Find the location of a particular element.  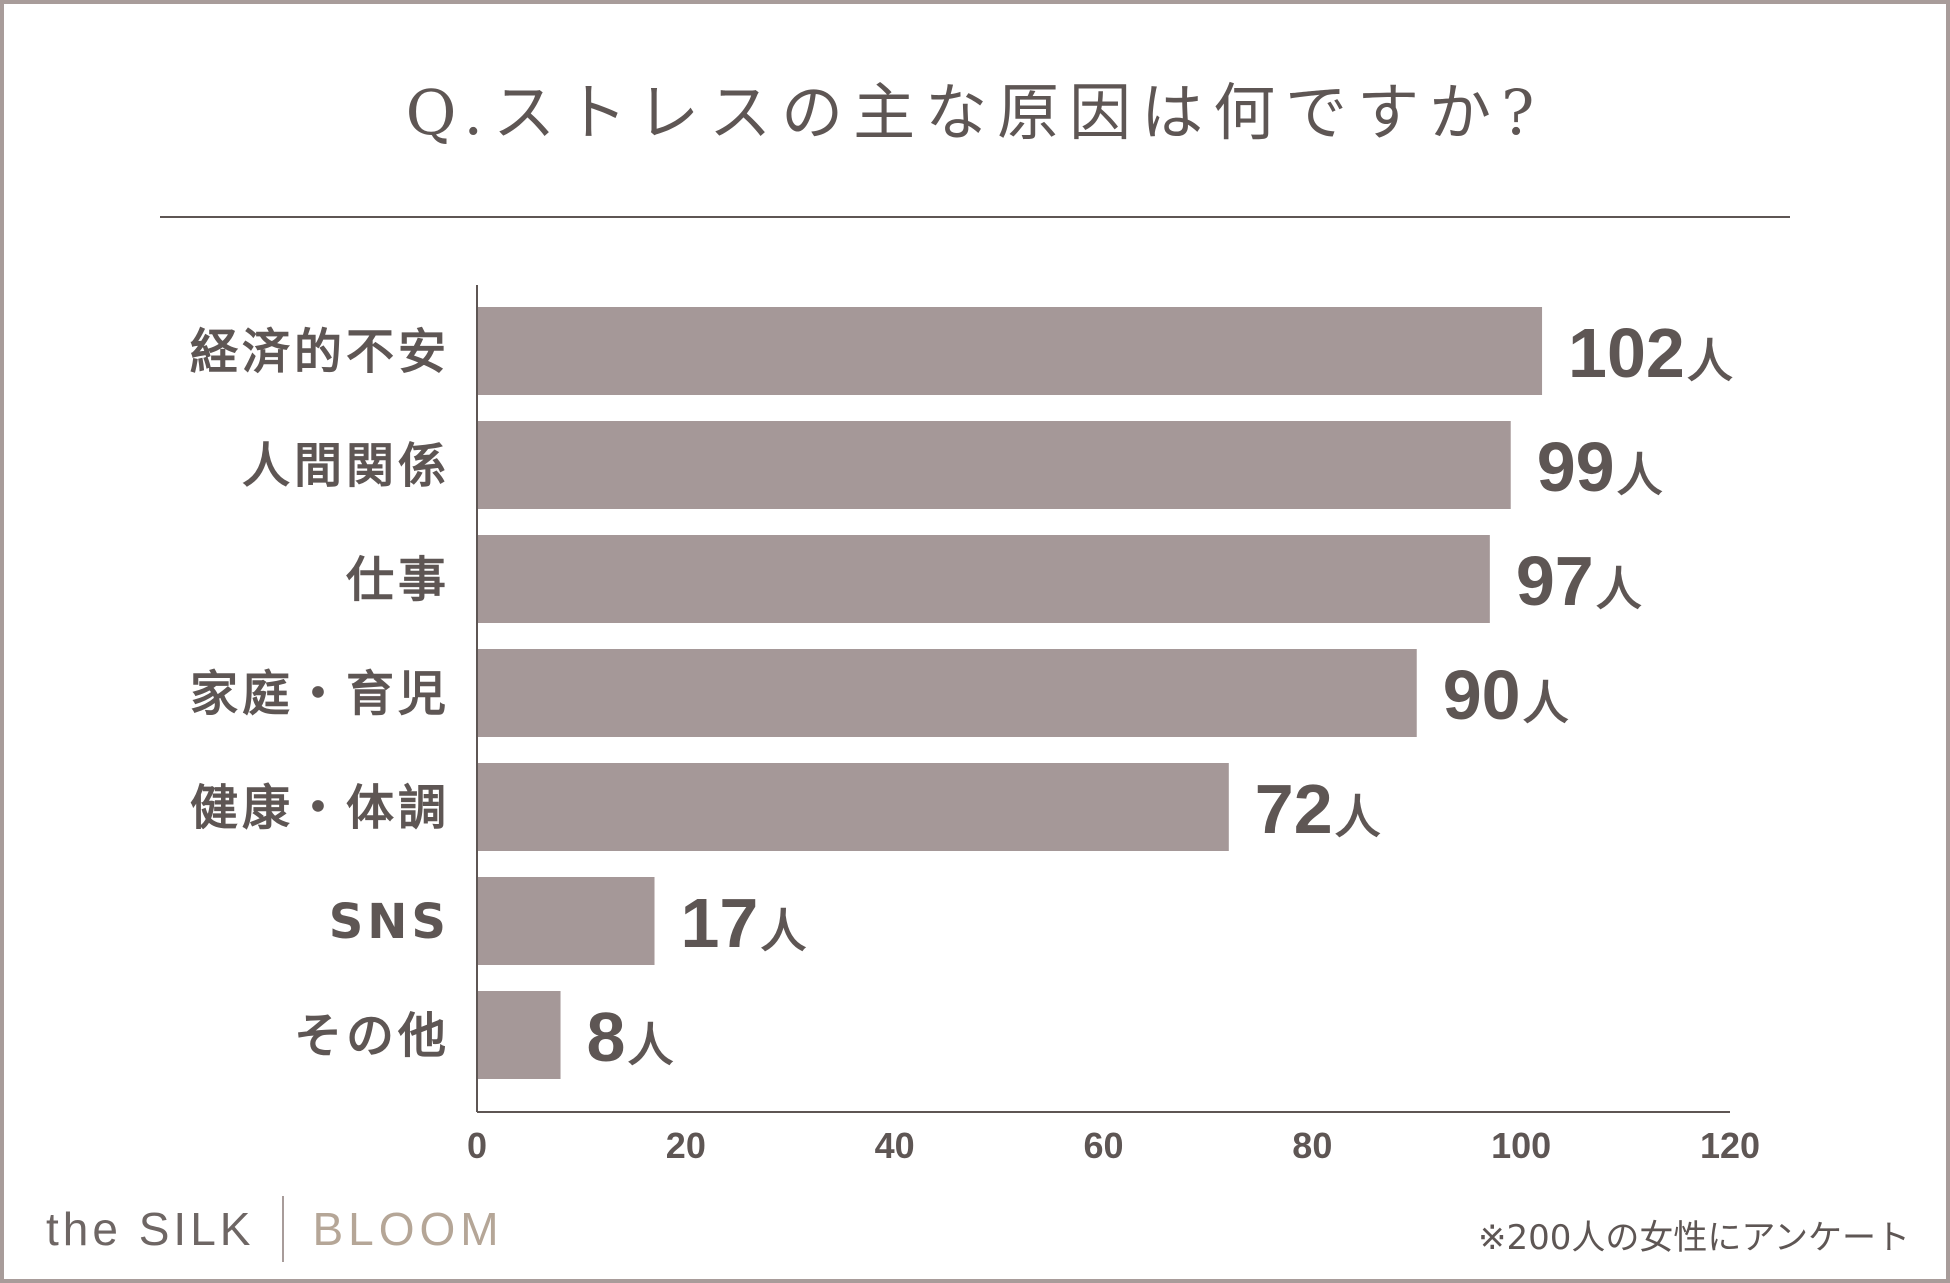

category-label: 仕事 is located at coordinates (398, 580).